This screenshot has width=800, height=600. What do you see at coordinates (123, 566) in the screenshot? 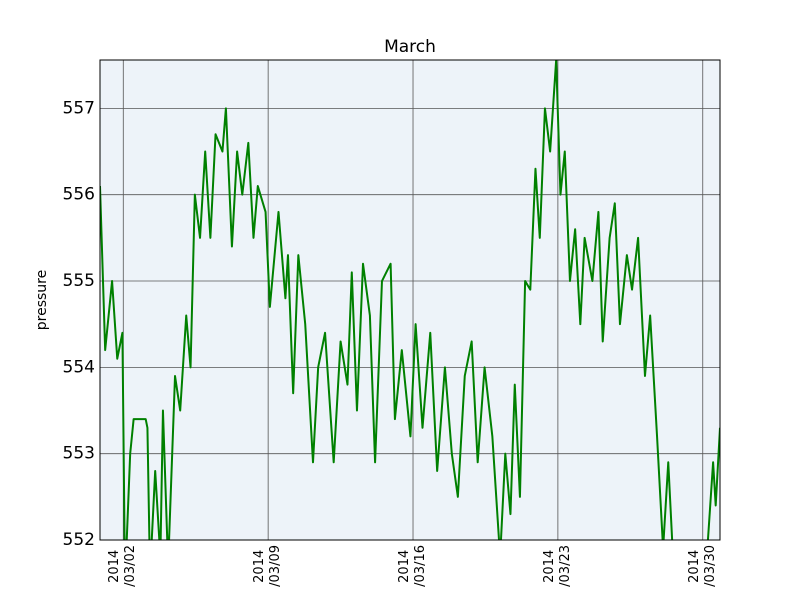
I see `x-tick-label: 2014 /03/02` at bounding box center [123, 566].